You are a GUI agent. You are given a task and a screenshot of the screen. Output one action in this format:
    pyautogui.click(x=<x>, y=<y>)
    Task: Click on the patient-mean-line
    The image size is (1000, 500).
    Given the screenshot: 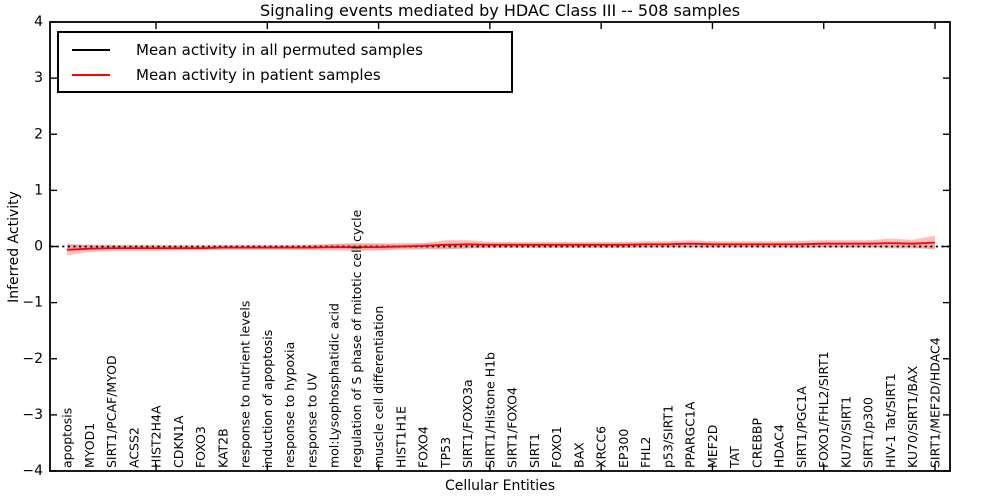 What is the action you would take?
    pyautogui.click(x=501, y=246)
    